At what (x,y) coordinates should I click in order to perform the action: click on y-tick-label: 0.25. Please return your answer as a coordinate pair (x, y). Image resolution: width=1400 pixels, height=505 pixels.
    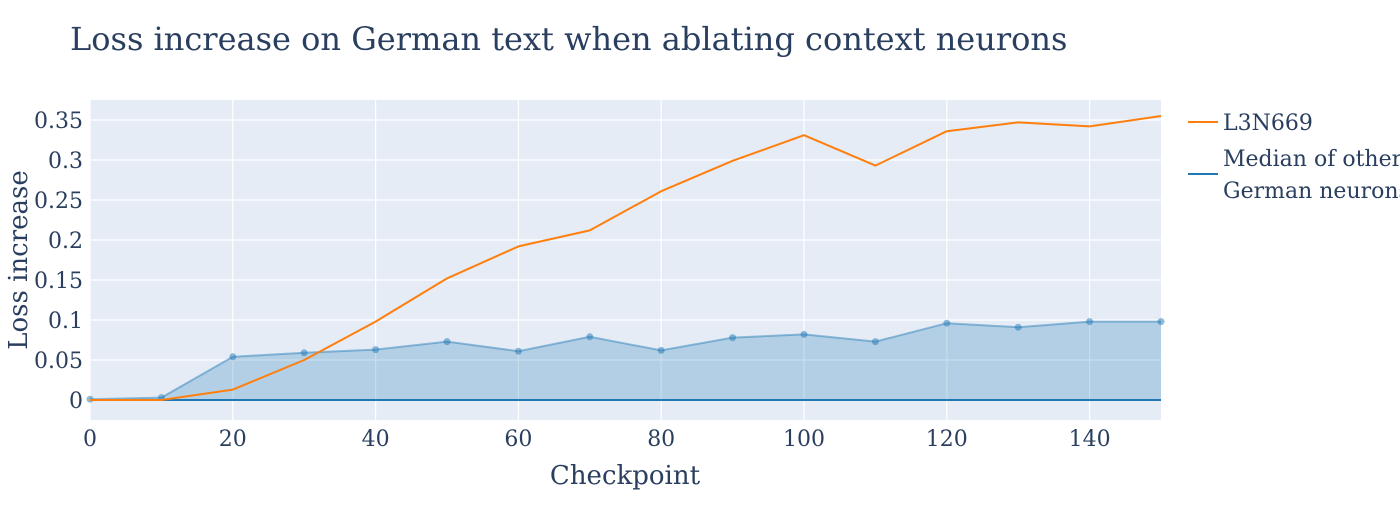
    Looking at the image, I should click on (58, 201).